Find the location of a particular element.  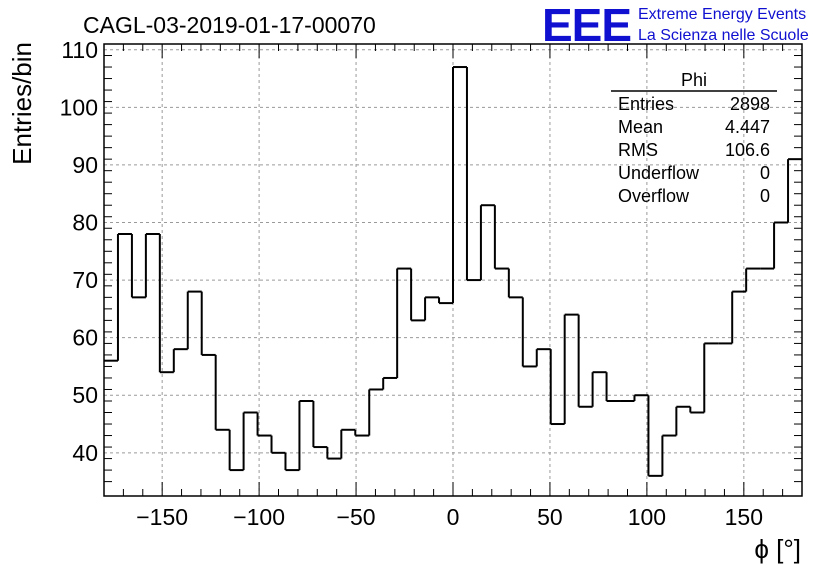

y-tick-label-6: 100 is located at coordinates (79, 107).